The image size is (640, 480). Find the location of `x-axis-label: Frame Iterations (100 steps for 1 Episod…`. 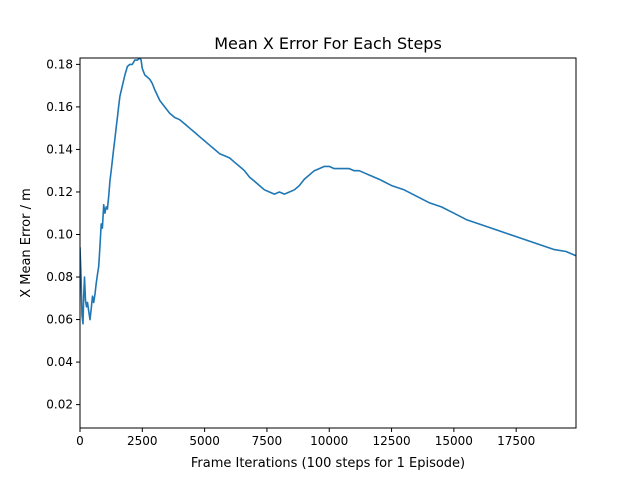

x-axis-label: Frame Iterations (100 steps for 1 Episod… is located at coordinates (328, 463).